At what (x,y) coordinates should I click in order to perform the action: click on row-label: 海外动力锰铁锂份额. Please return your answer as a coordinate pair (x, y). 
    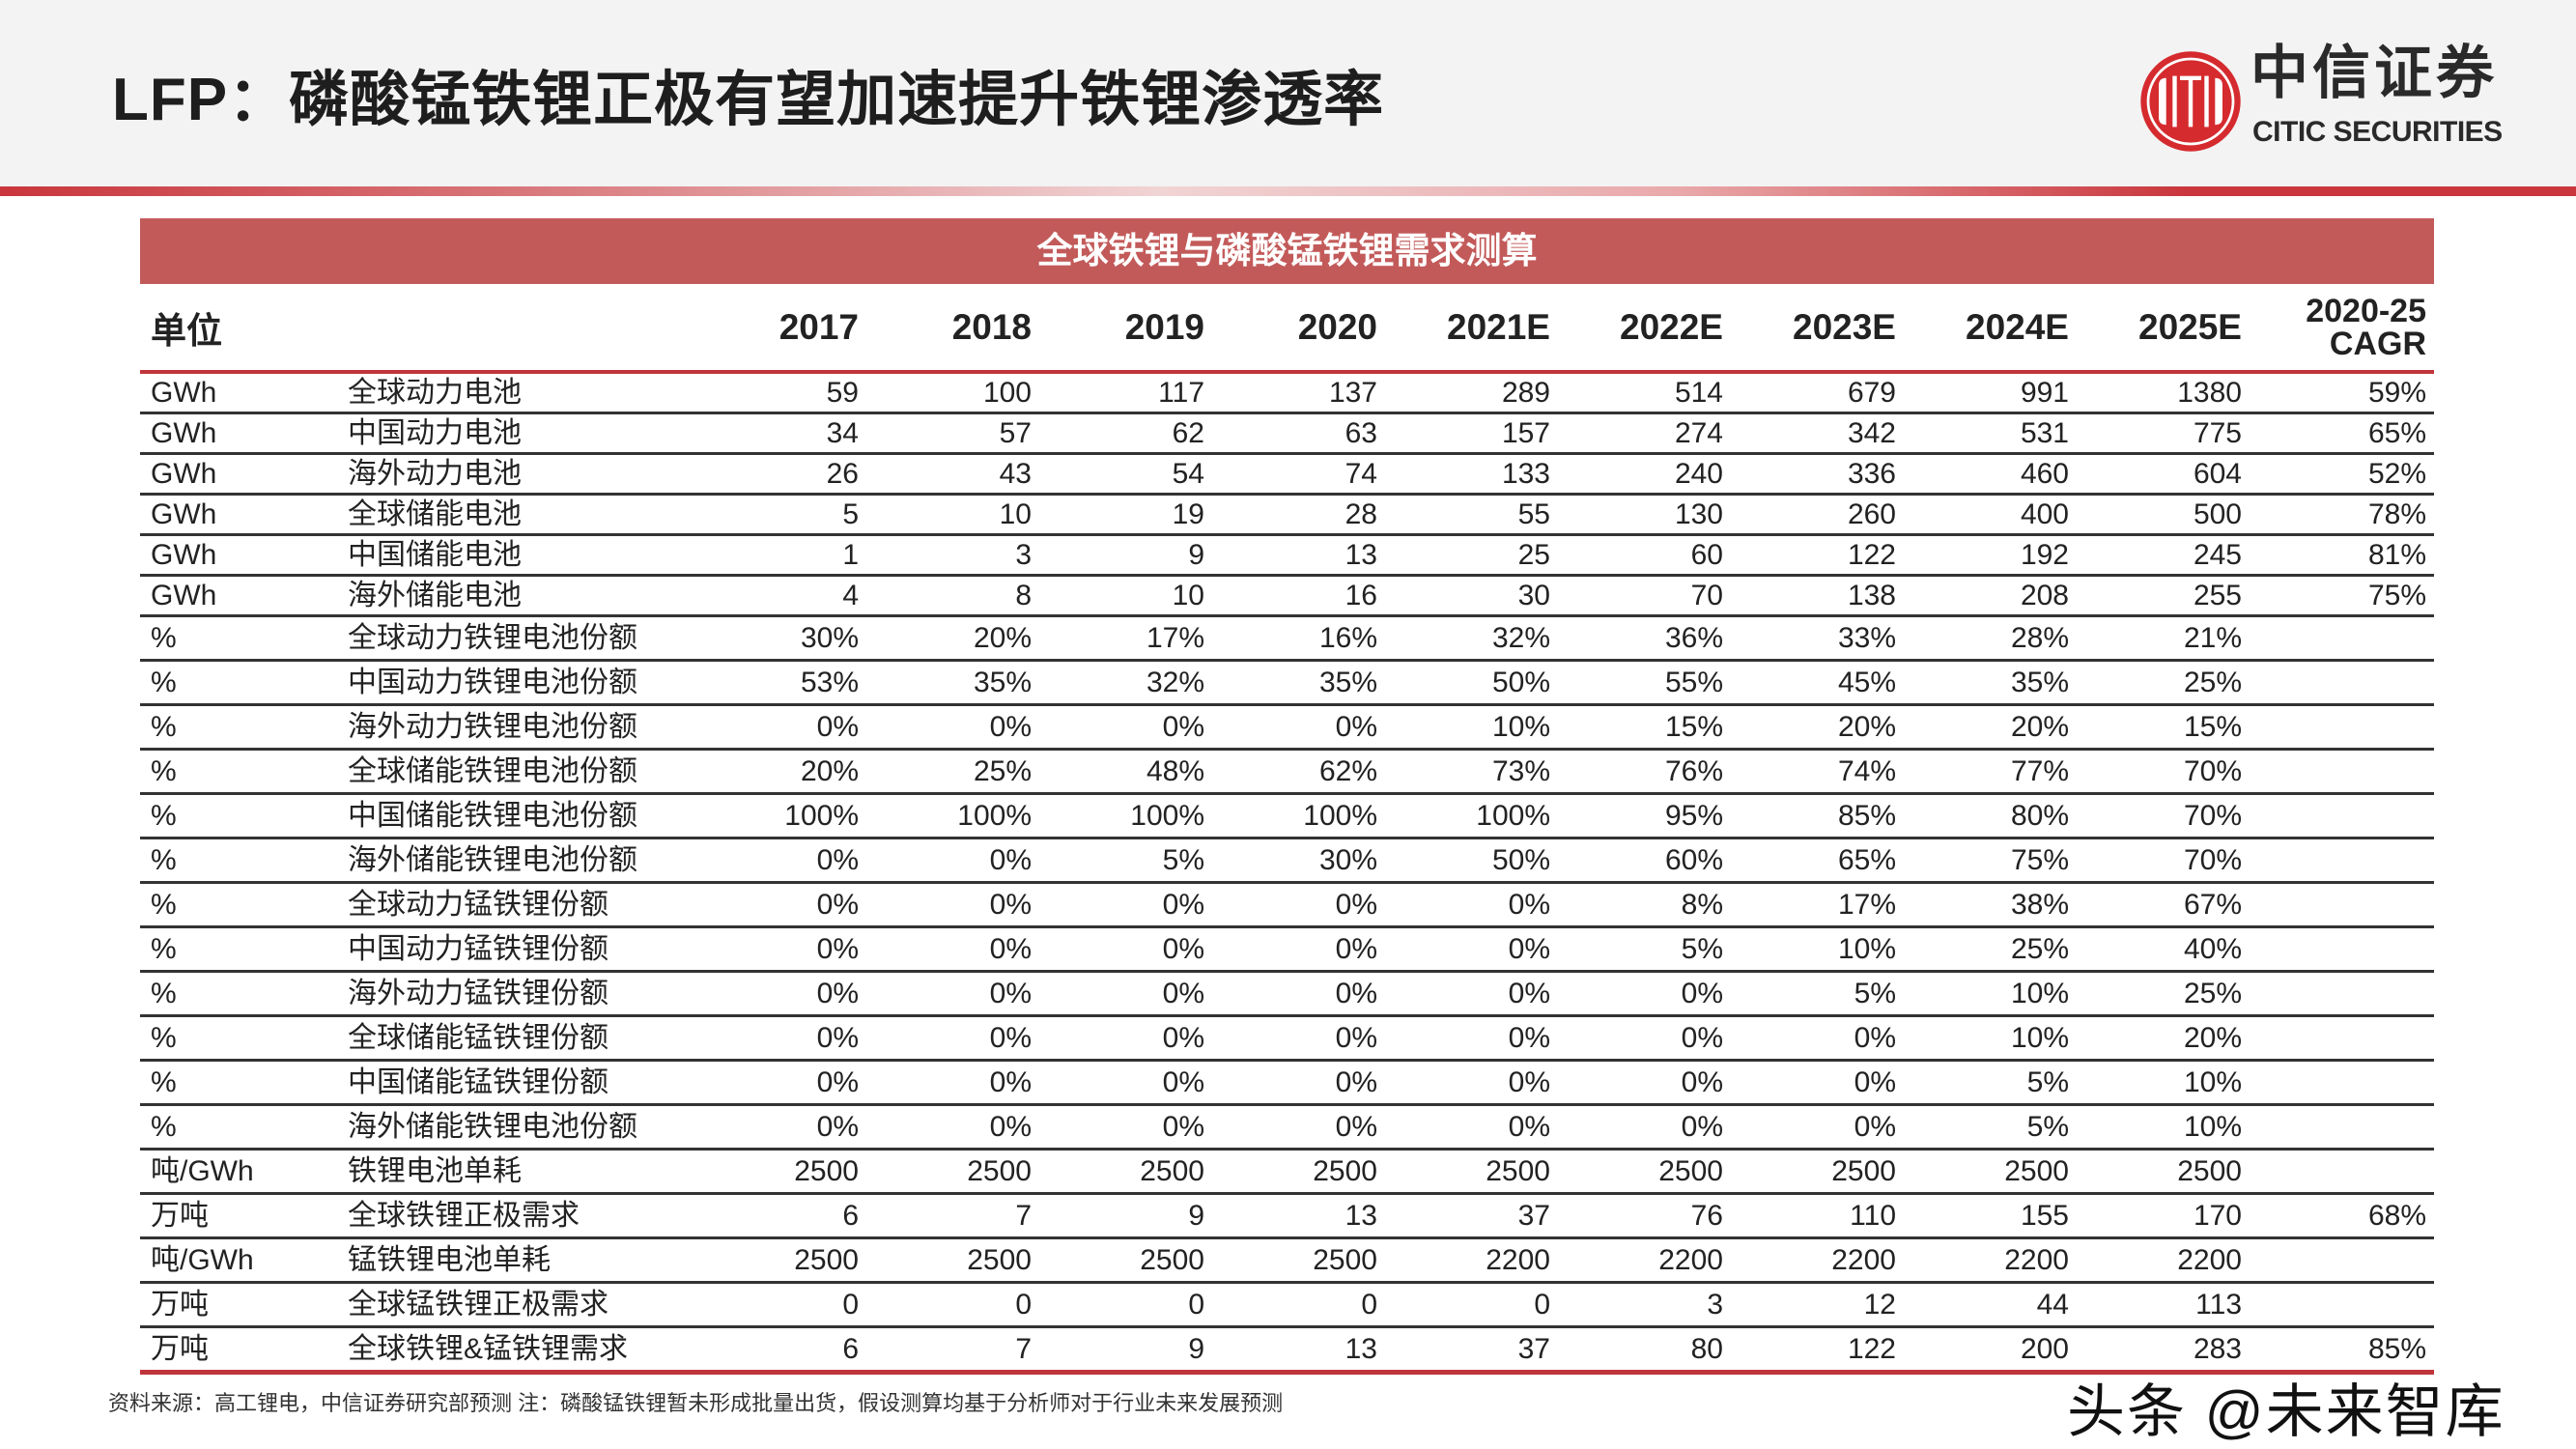
    Looking at the image, I should click on (478, 993).